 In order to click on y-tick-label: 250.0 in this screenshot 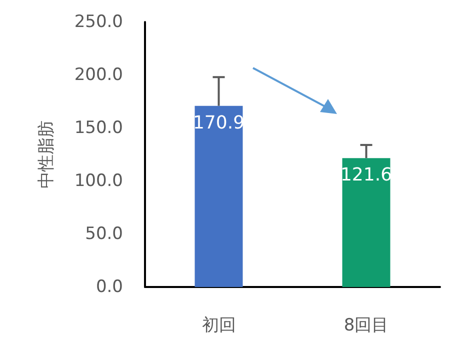, I will do `click(98, 22)`.